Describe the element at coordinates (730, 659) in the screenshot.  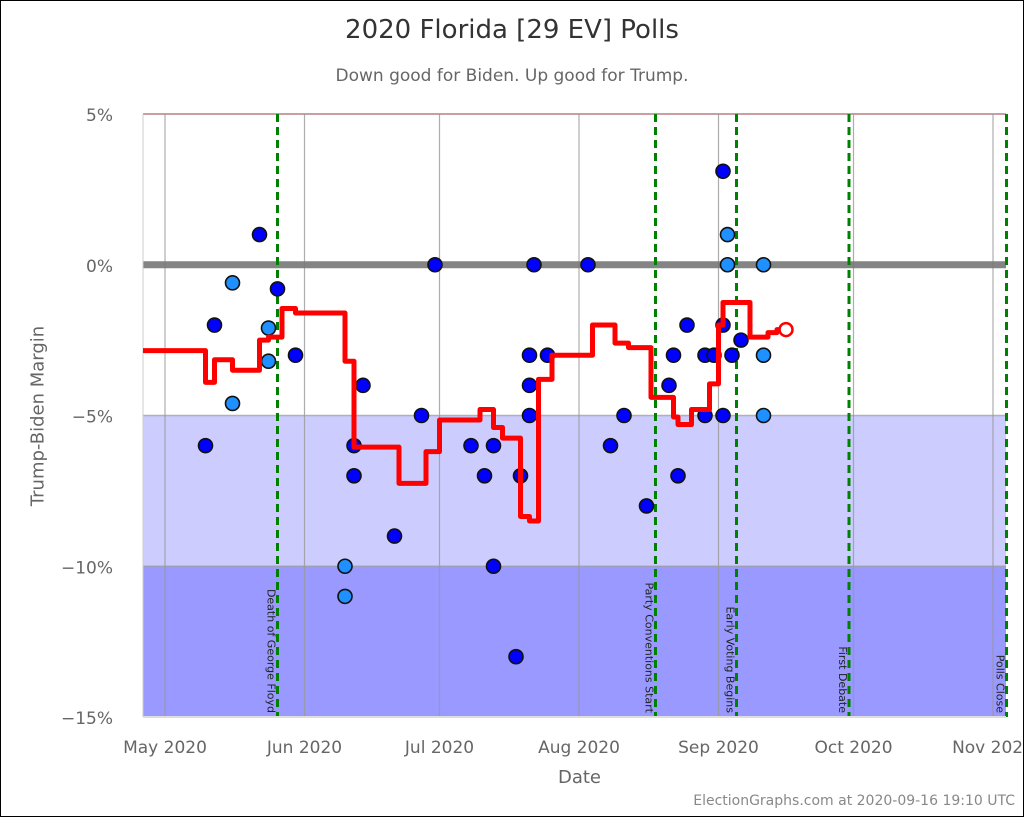
I see `event-label: Early Voting Begins` at that location.